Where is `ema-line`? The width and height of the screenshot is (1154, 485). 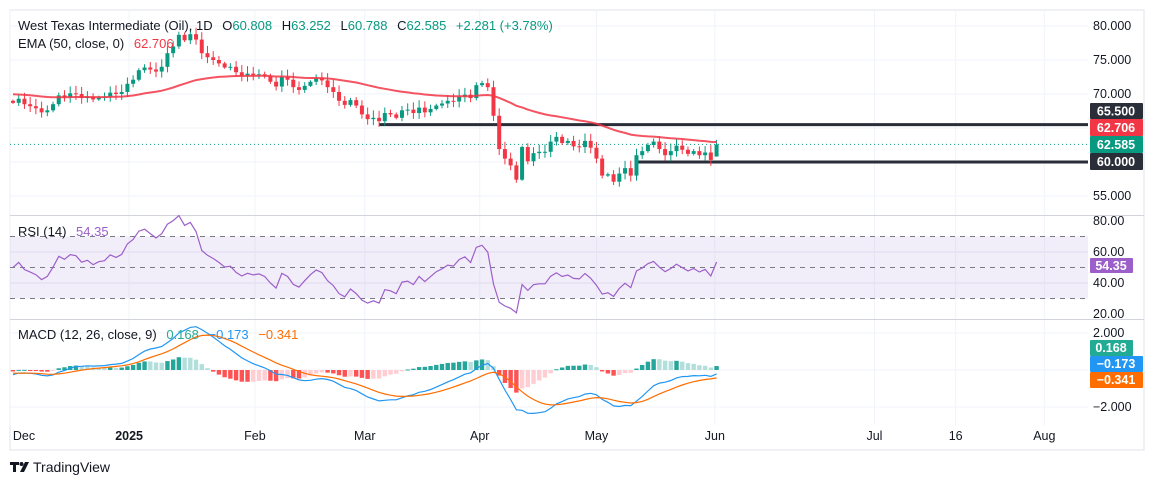 ema-line is located at coordinates (364, 108).